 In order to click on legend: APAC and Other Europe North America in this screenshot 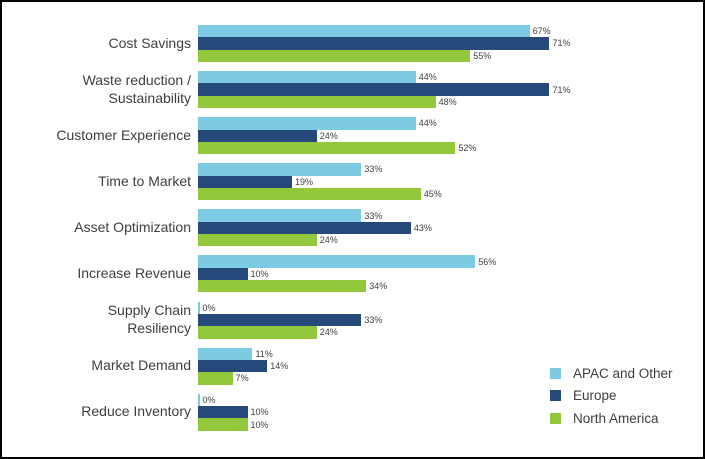, I will do `click(611, 396)`.